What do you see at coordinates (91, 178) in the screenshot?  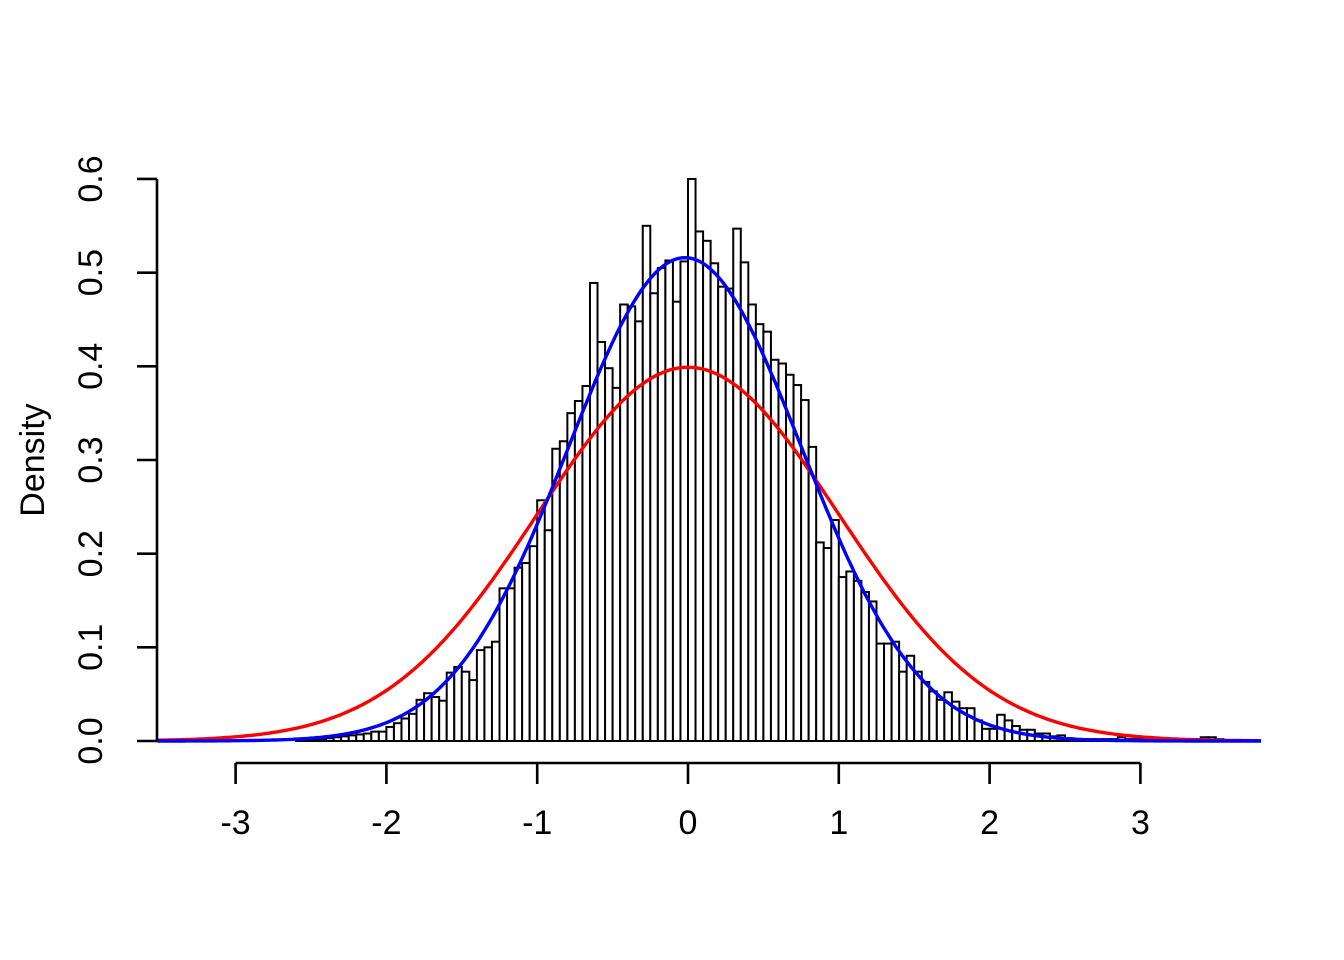 I see `y-tick-label: 0.6` at bounding box center [91, 178].